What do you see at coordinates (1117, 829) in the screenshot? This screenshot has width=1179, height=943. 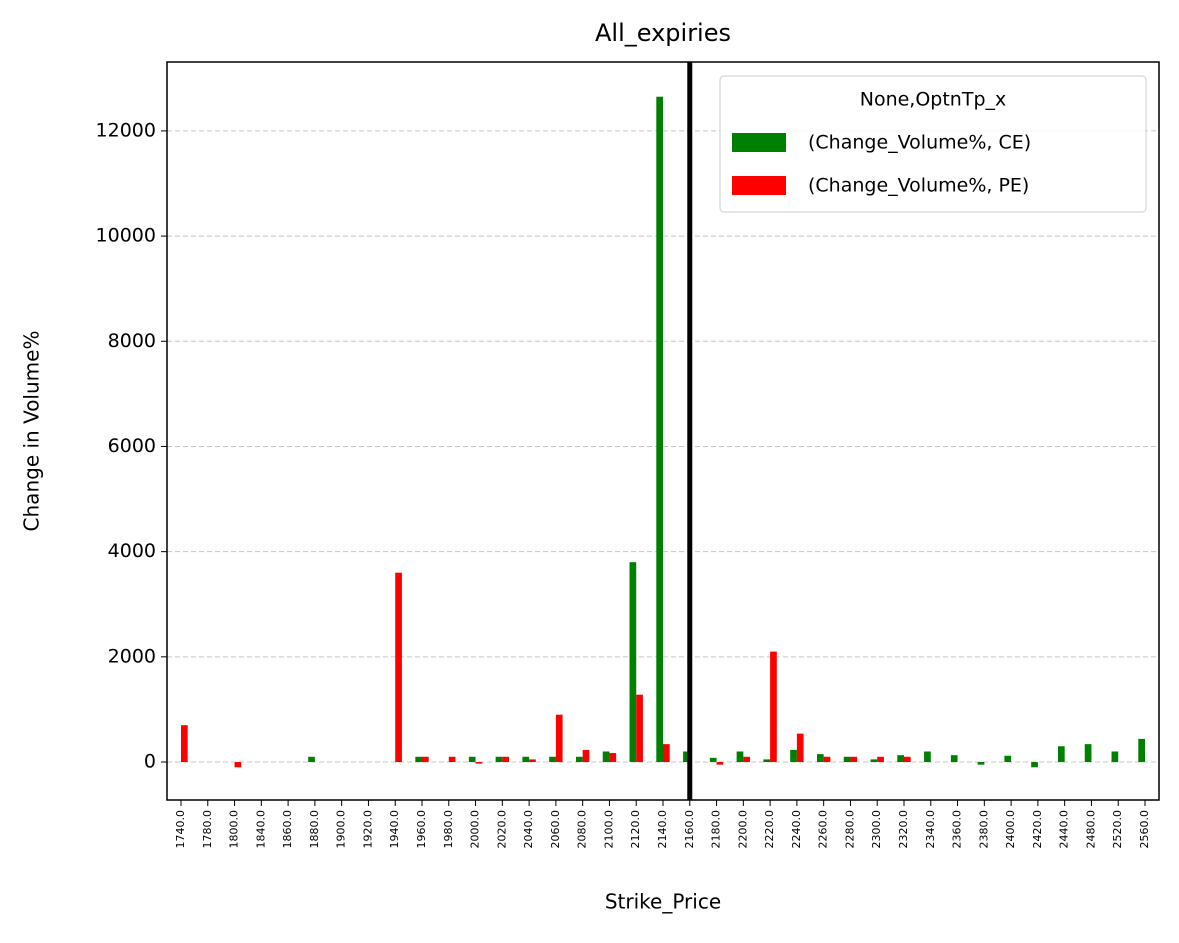 I see `x-tick-label: 2520.0` at bounding box center [1117, 829].